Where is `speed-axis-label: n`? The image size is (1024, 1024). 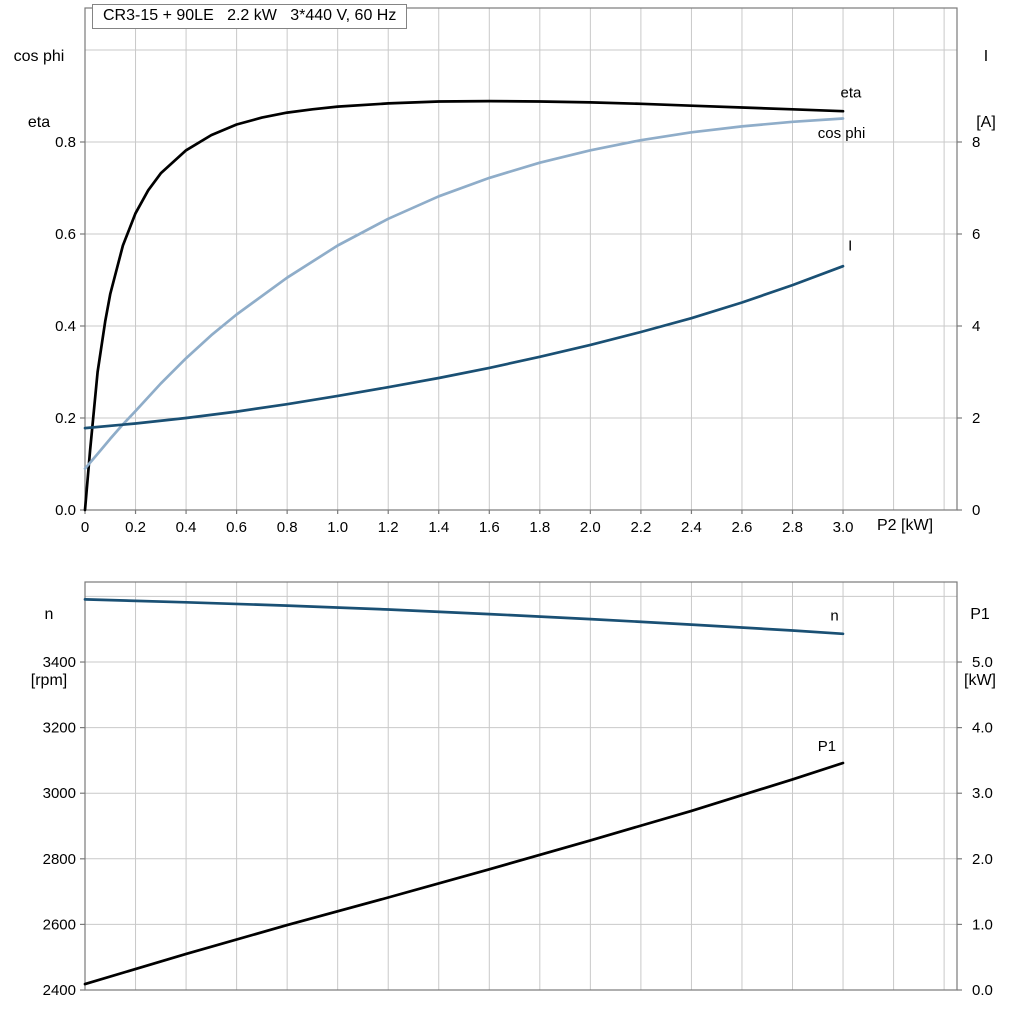
speed-axis-label: n is located at coordinates (49, 614).